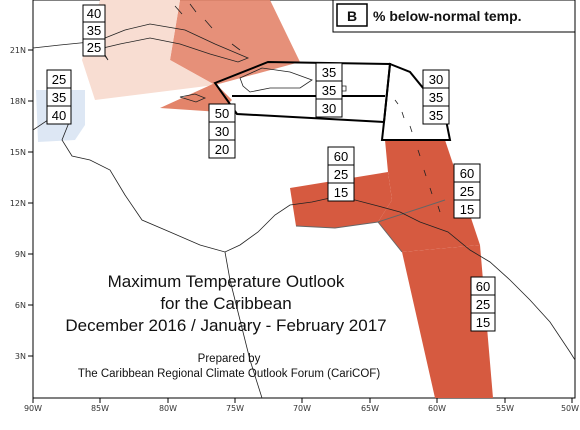 This screenshot has height=430, width=580. I want to click on prob-stack-guianas: 60 25 15, so click(483, 304).